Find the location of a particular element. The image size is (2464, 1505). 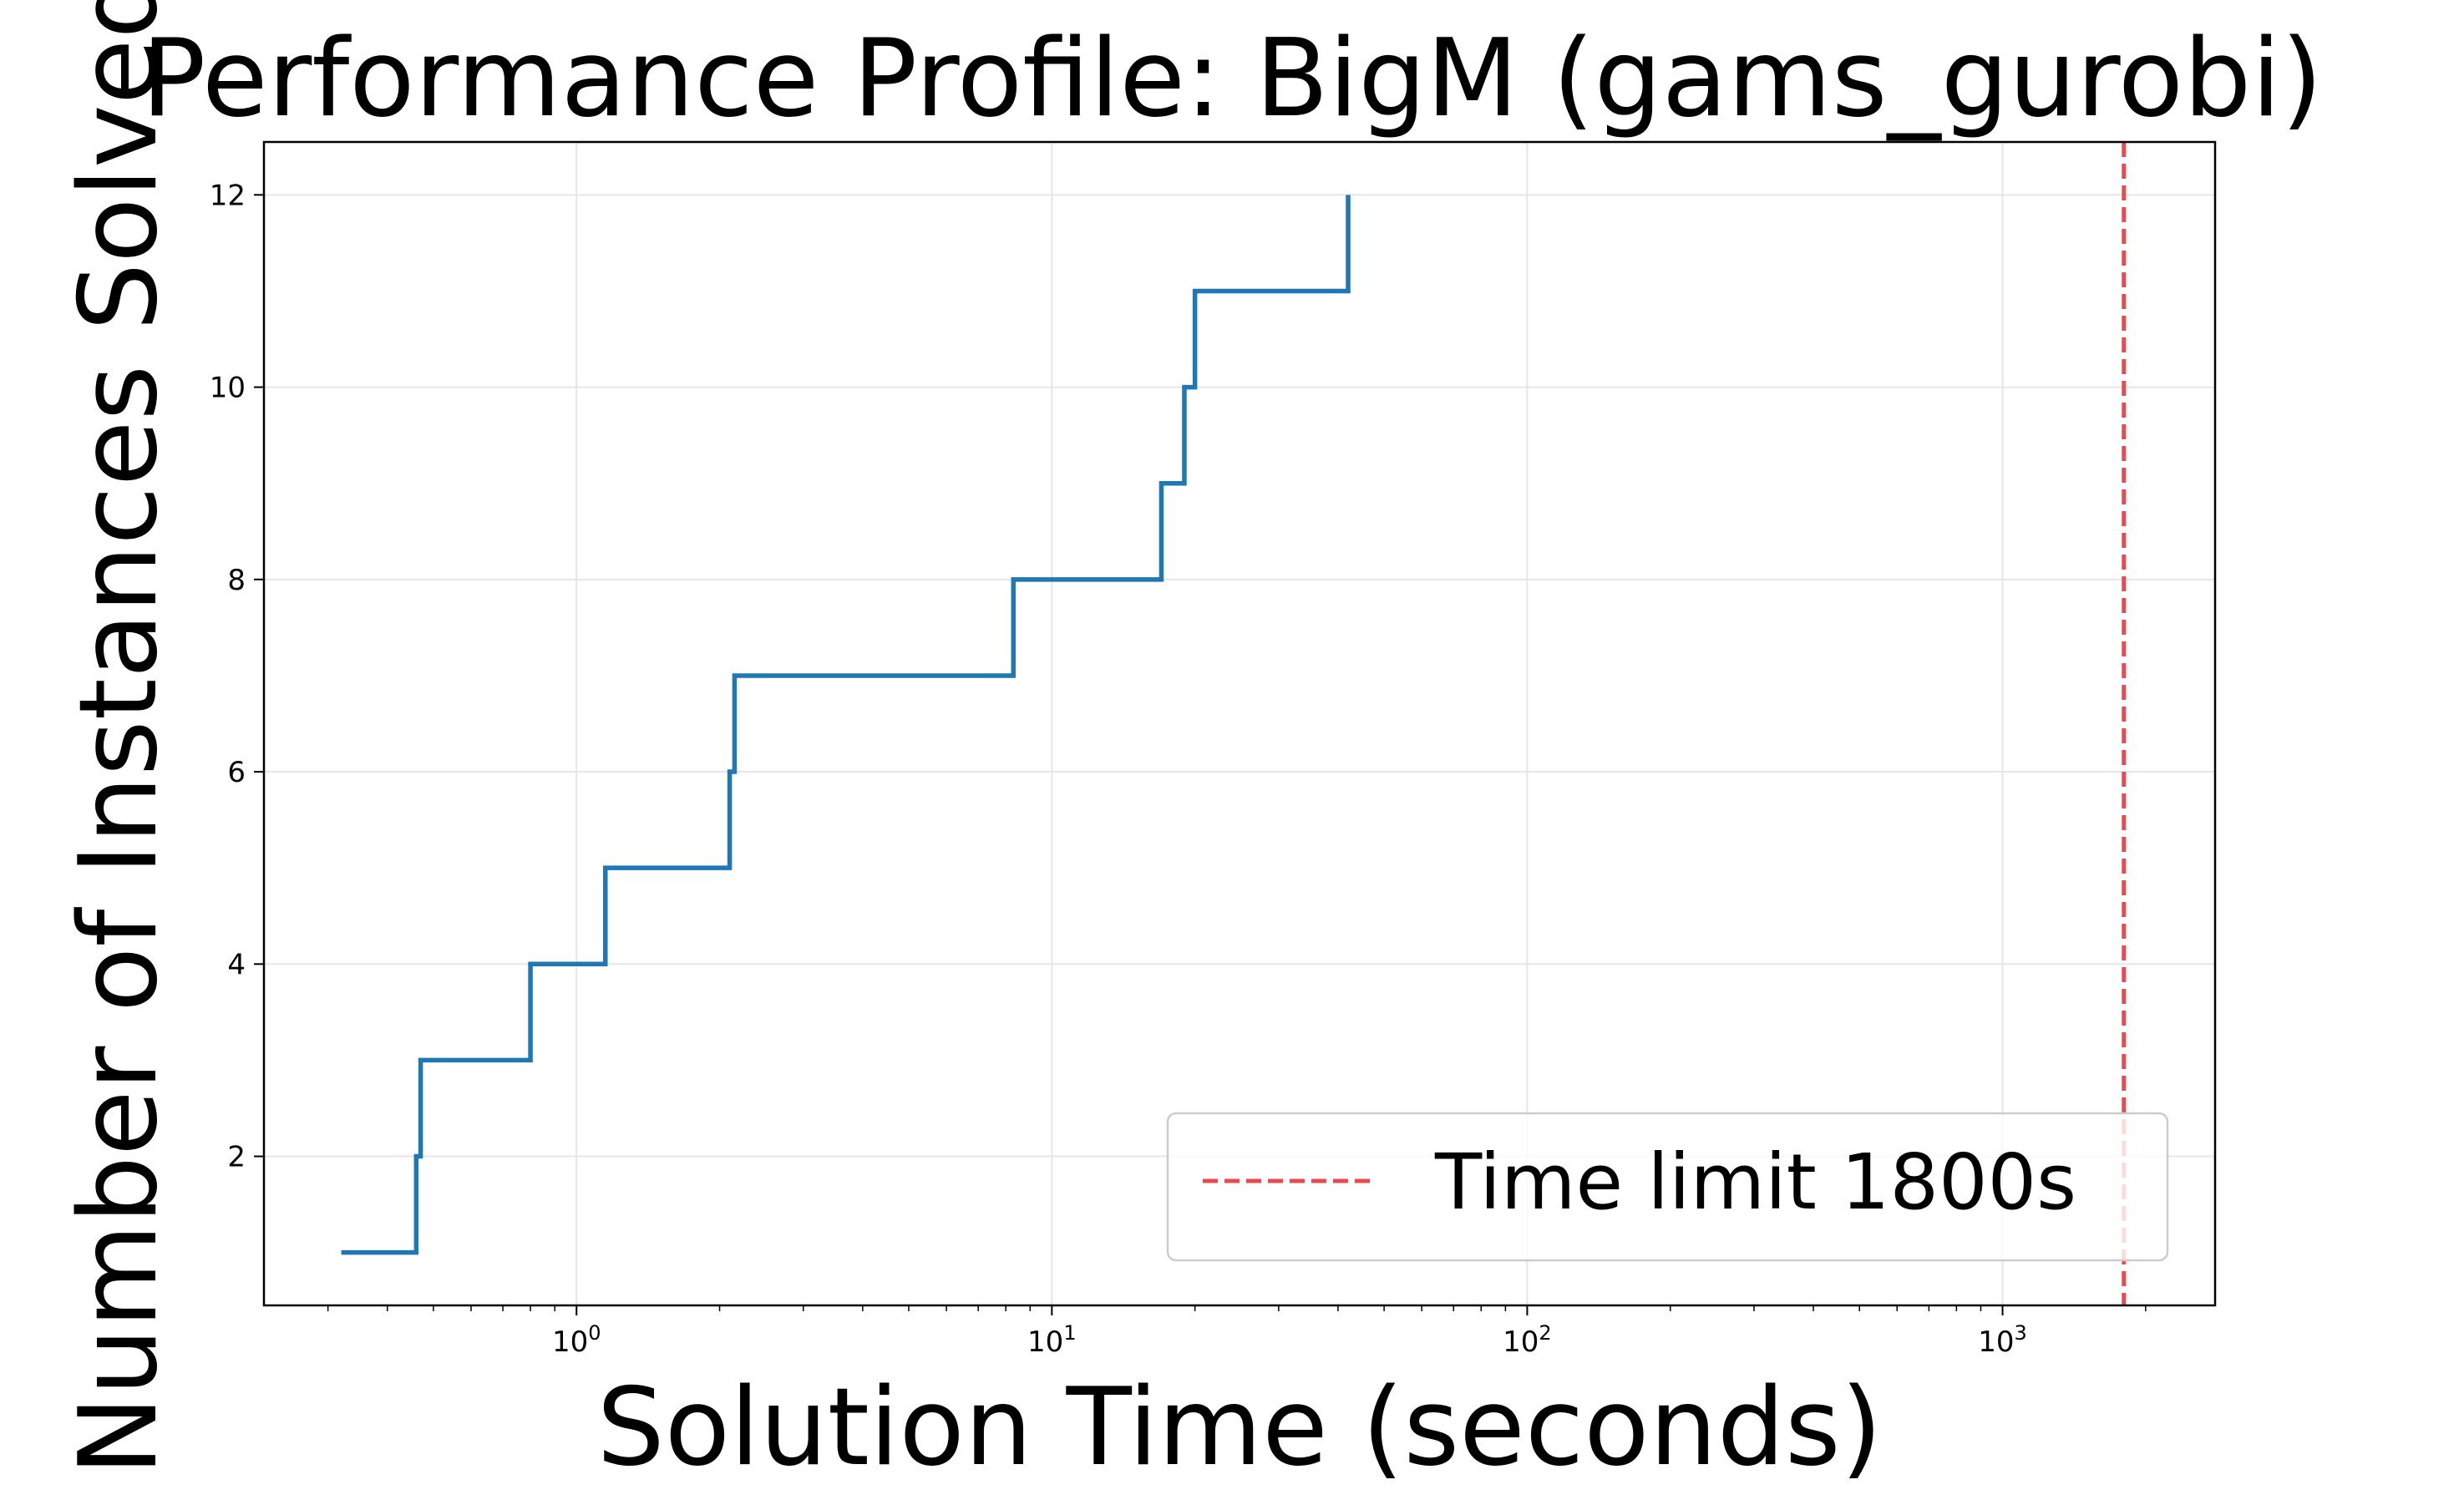

legend-box is located at coordinates (1668, 1187).